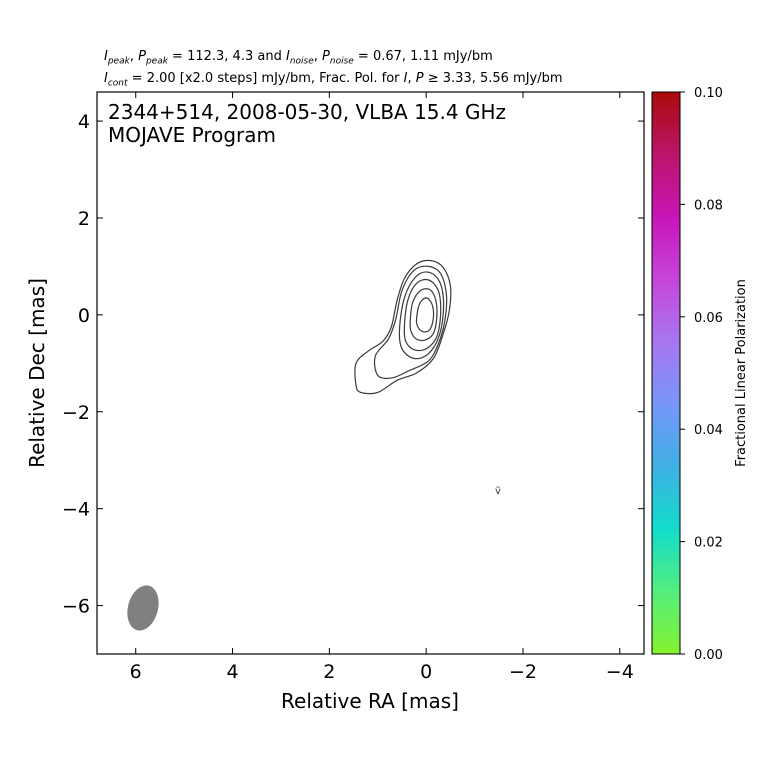  What do you see at coordinates (76, 510) in the screenshot?
I see `y-tick-label: −4` at bounding box center [76, 510].